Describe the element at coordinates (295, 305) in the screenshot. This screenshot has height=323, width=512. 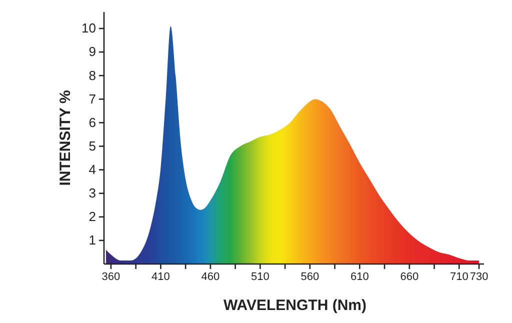
I see `x-axis-title: WAVELENGTH (Nm)` at that location.